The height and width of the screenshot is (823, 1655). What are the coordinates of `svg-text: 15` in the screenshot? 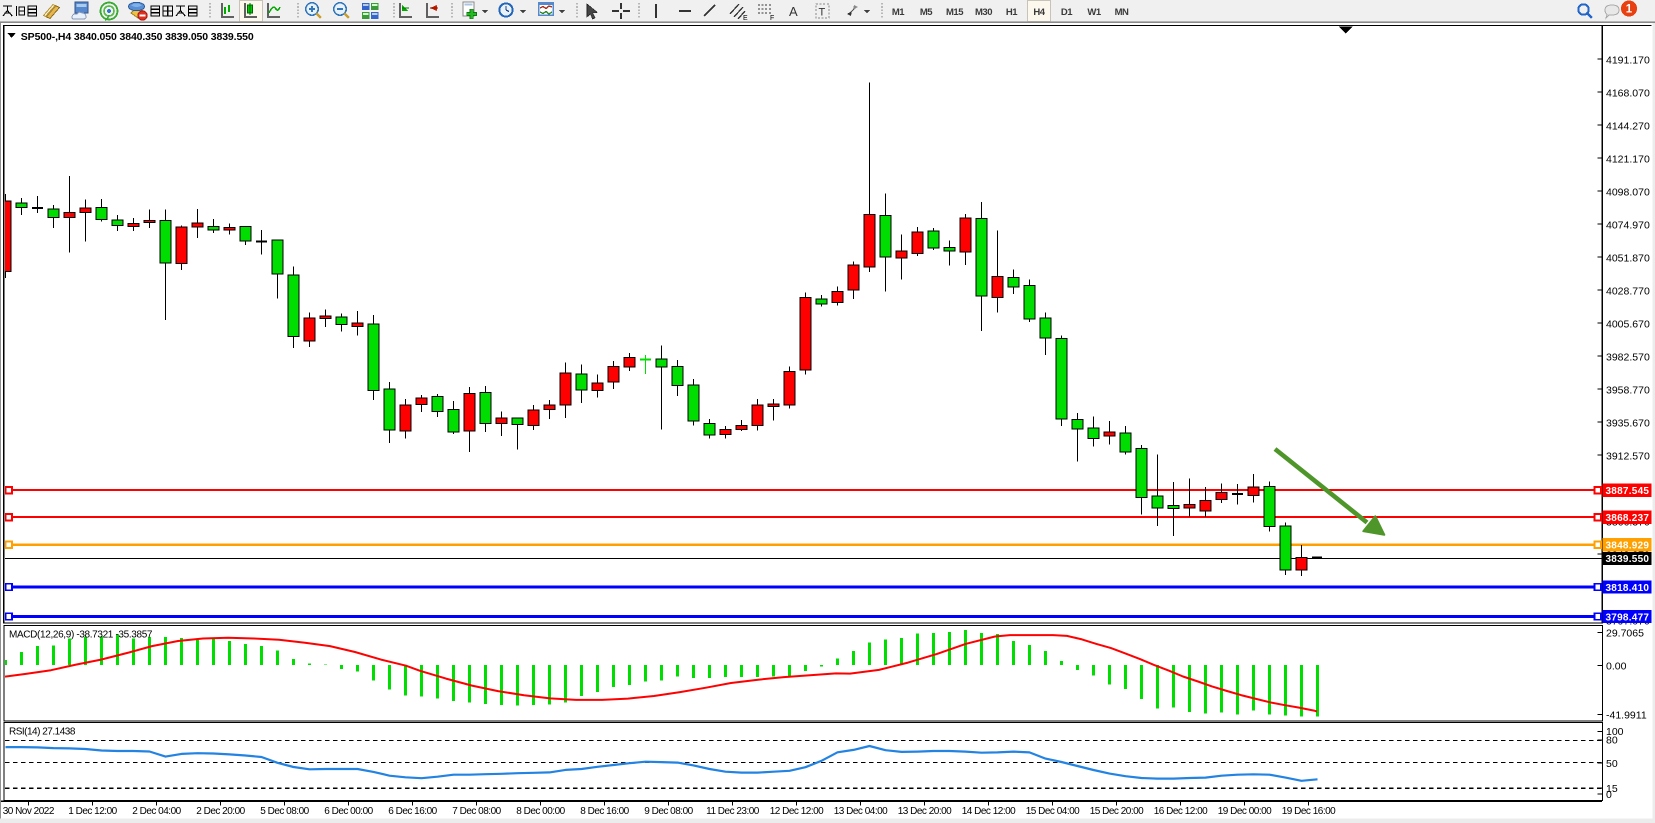 It's located at (1612, 789).